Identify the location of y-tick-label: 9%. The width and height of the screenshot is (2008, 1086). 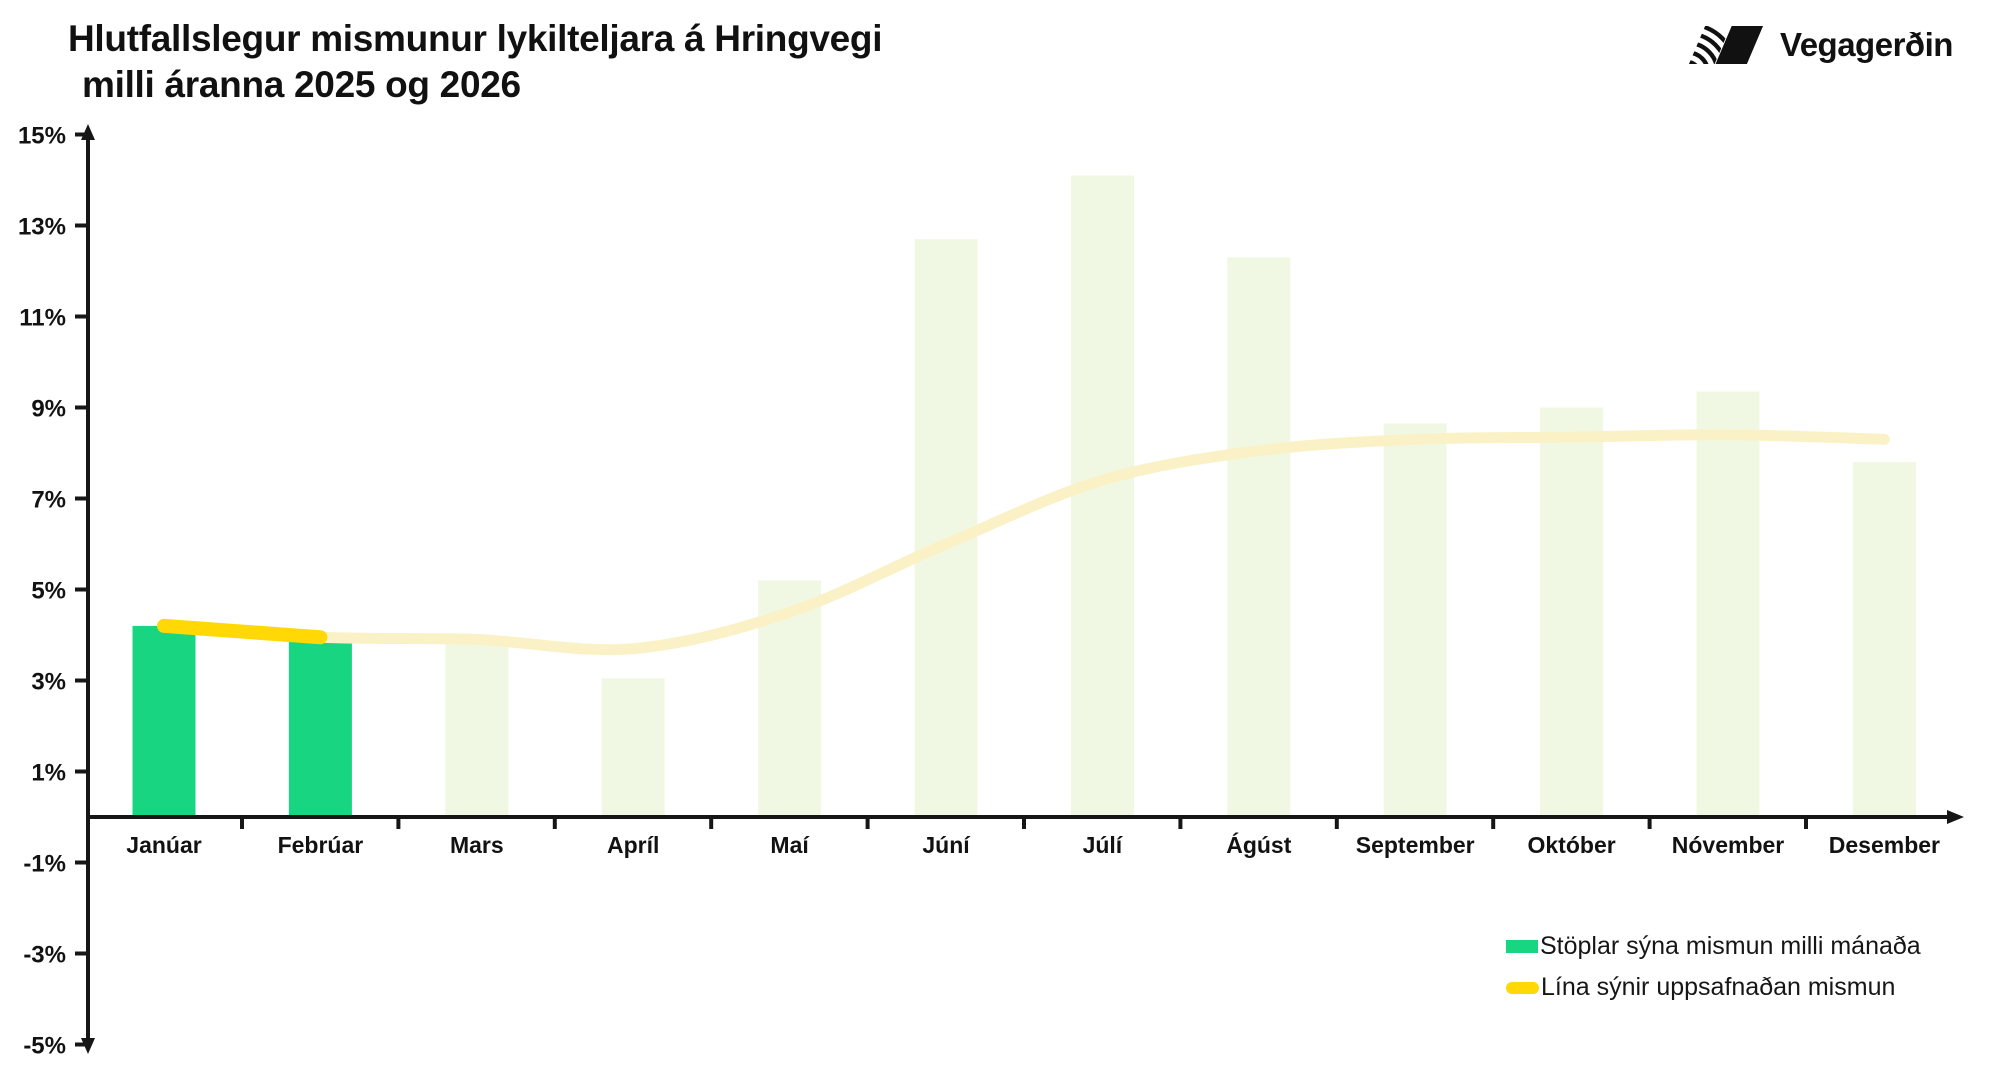
(48, 409).